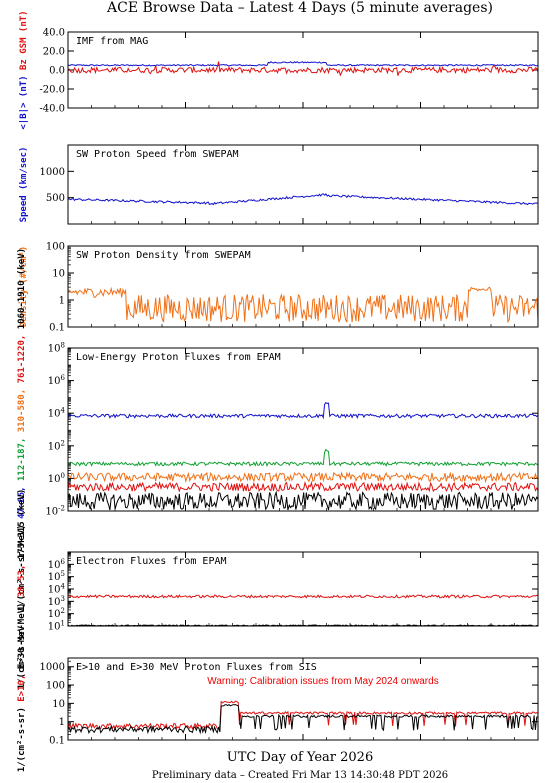  Describe the element at coordinates (22, 698) in the screenshot. I see `y-axis-label: 1/(cm²-s-sr) E>10, E>30 MeV` at that location.